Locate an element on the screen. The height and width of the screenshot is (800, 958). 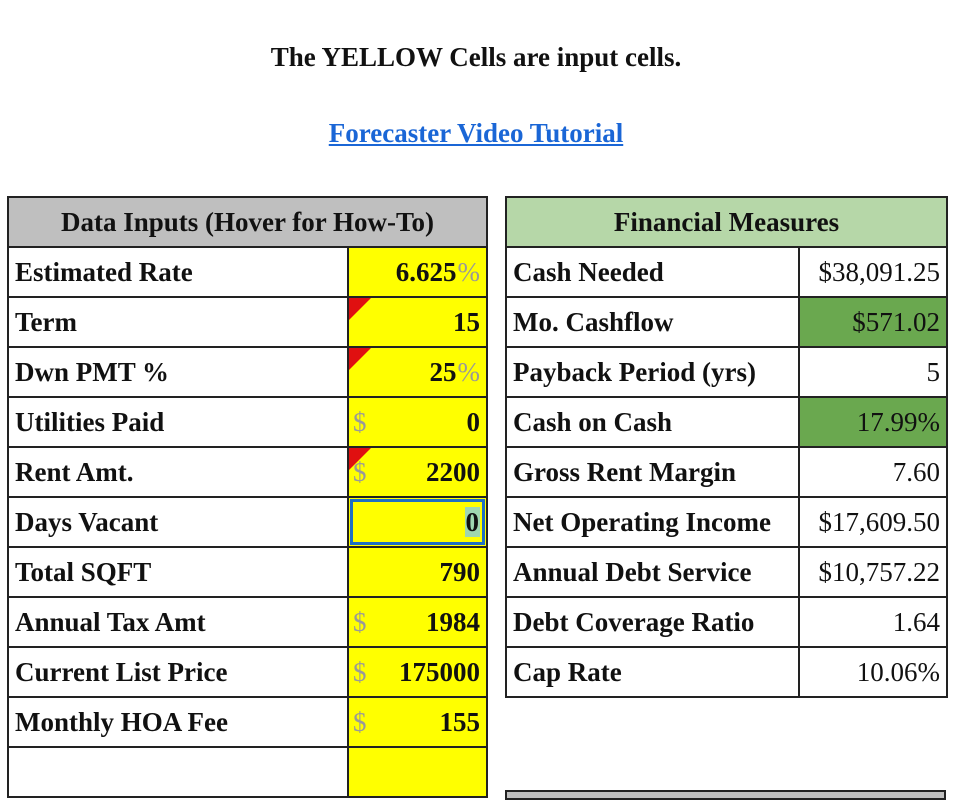
next-input is located at coordinates (417, 772).